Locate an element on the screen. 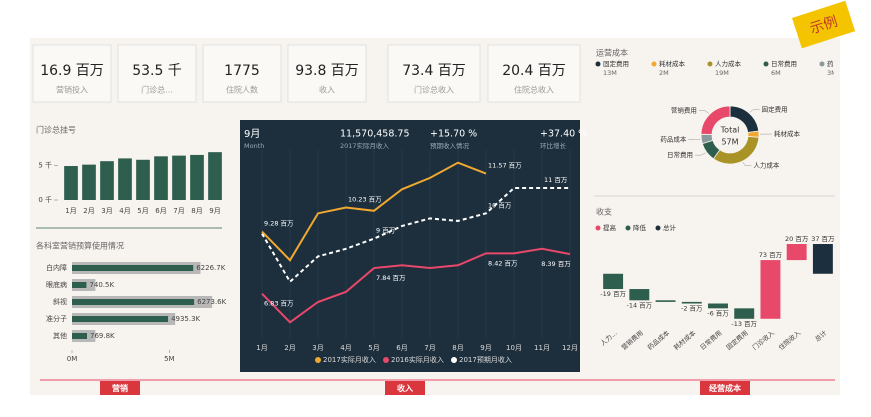 The width and height of the screenshot is (871, 417). x-tick-label: 1月 is located at coordinates (70, 211).